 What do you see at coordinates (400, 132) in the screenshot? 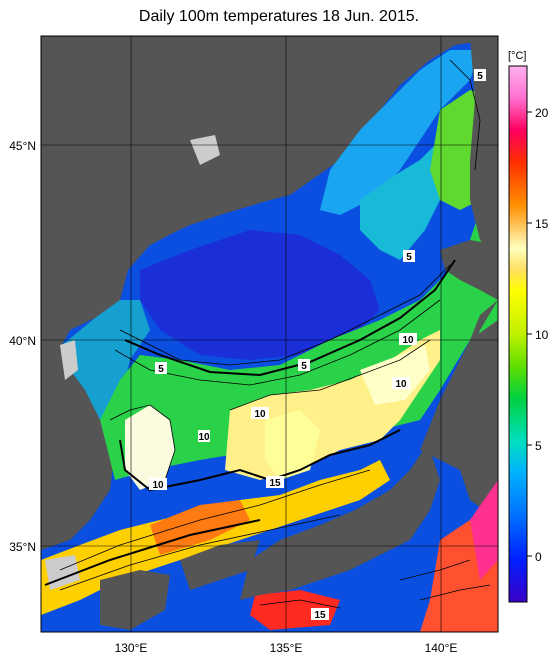
I see `sea-cyan-north` at bounding box center [400, 132].